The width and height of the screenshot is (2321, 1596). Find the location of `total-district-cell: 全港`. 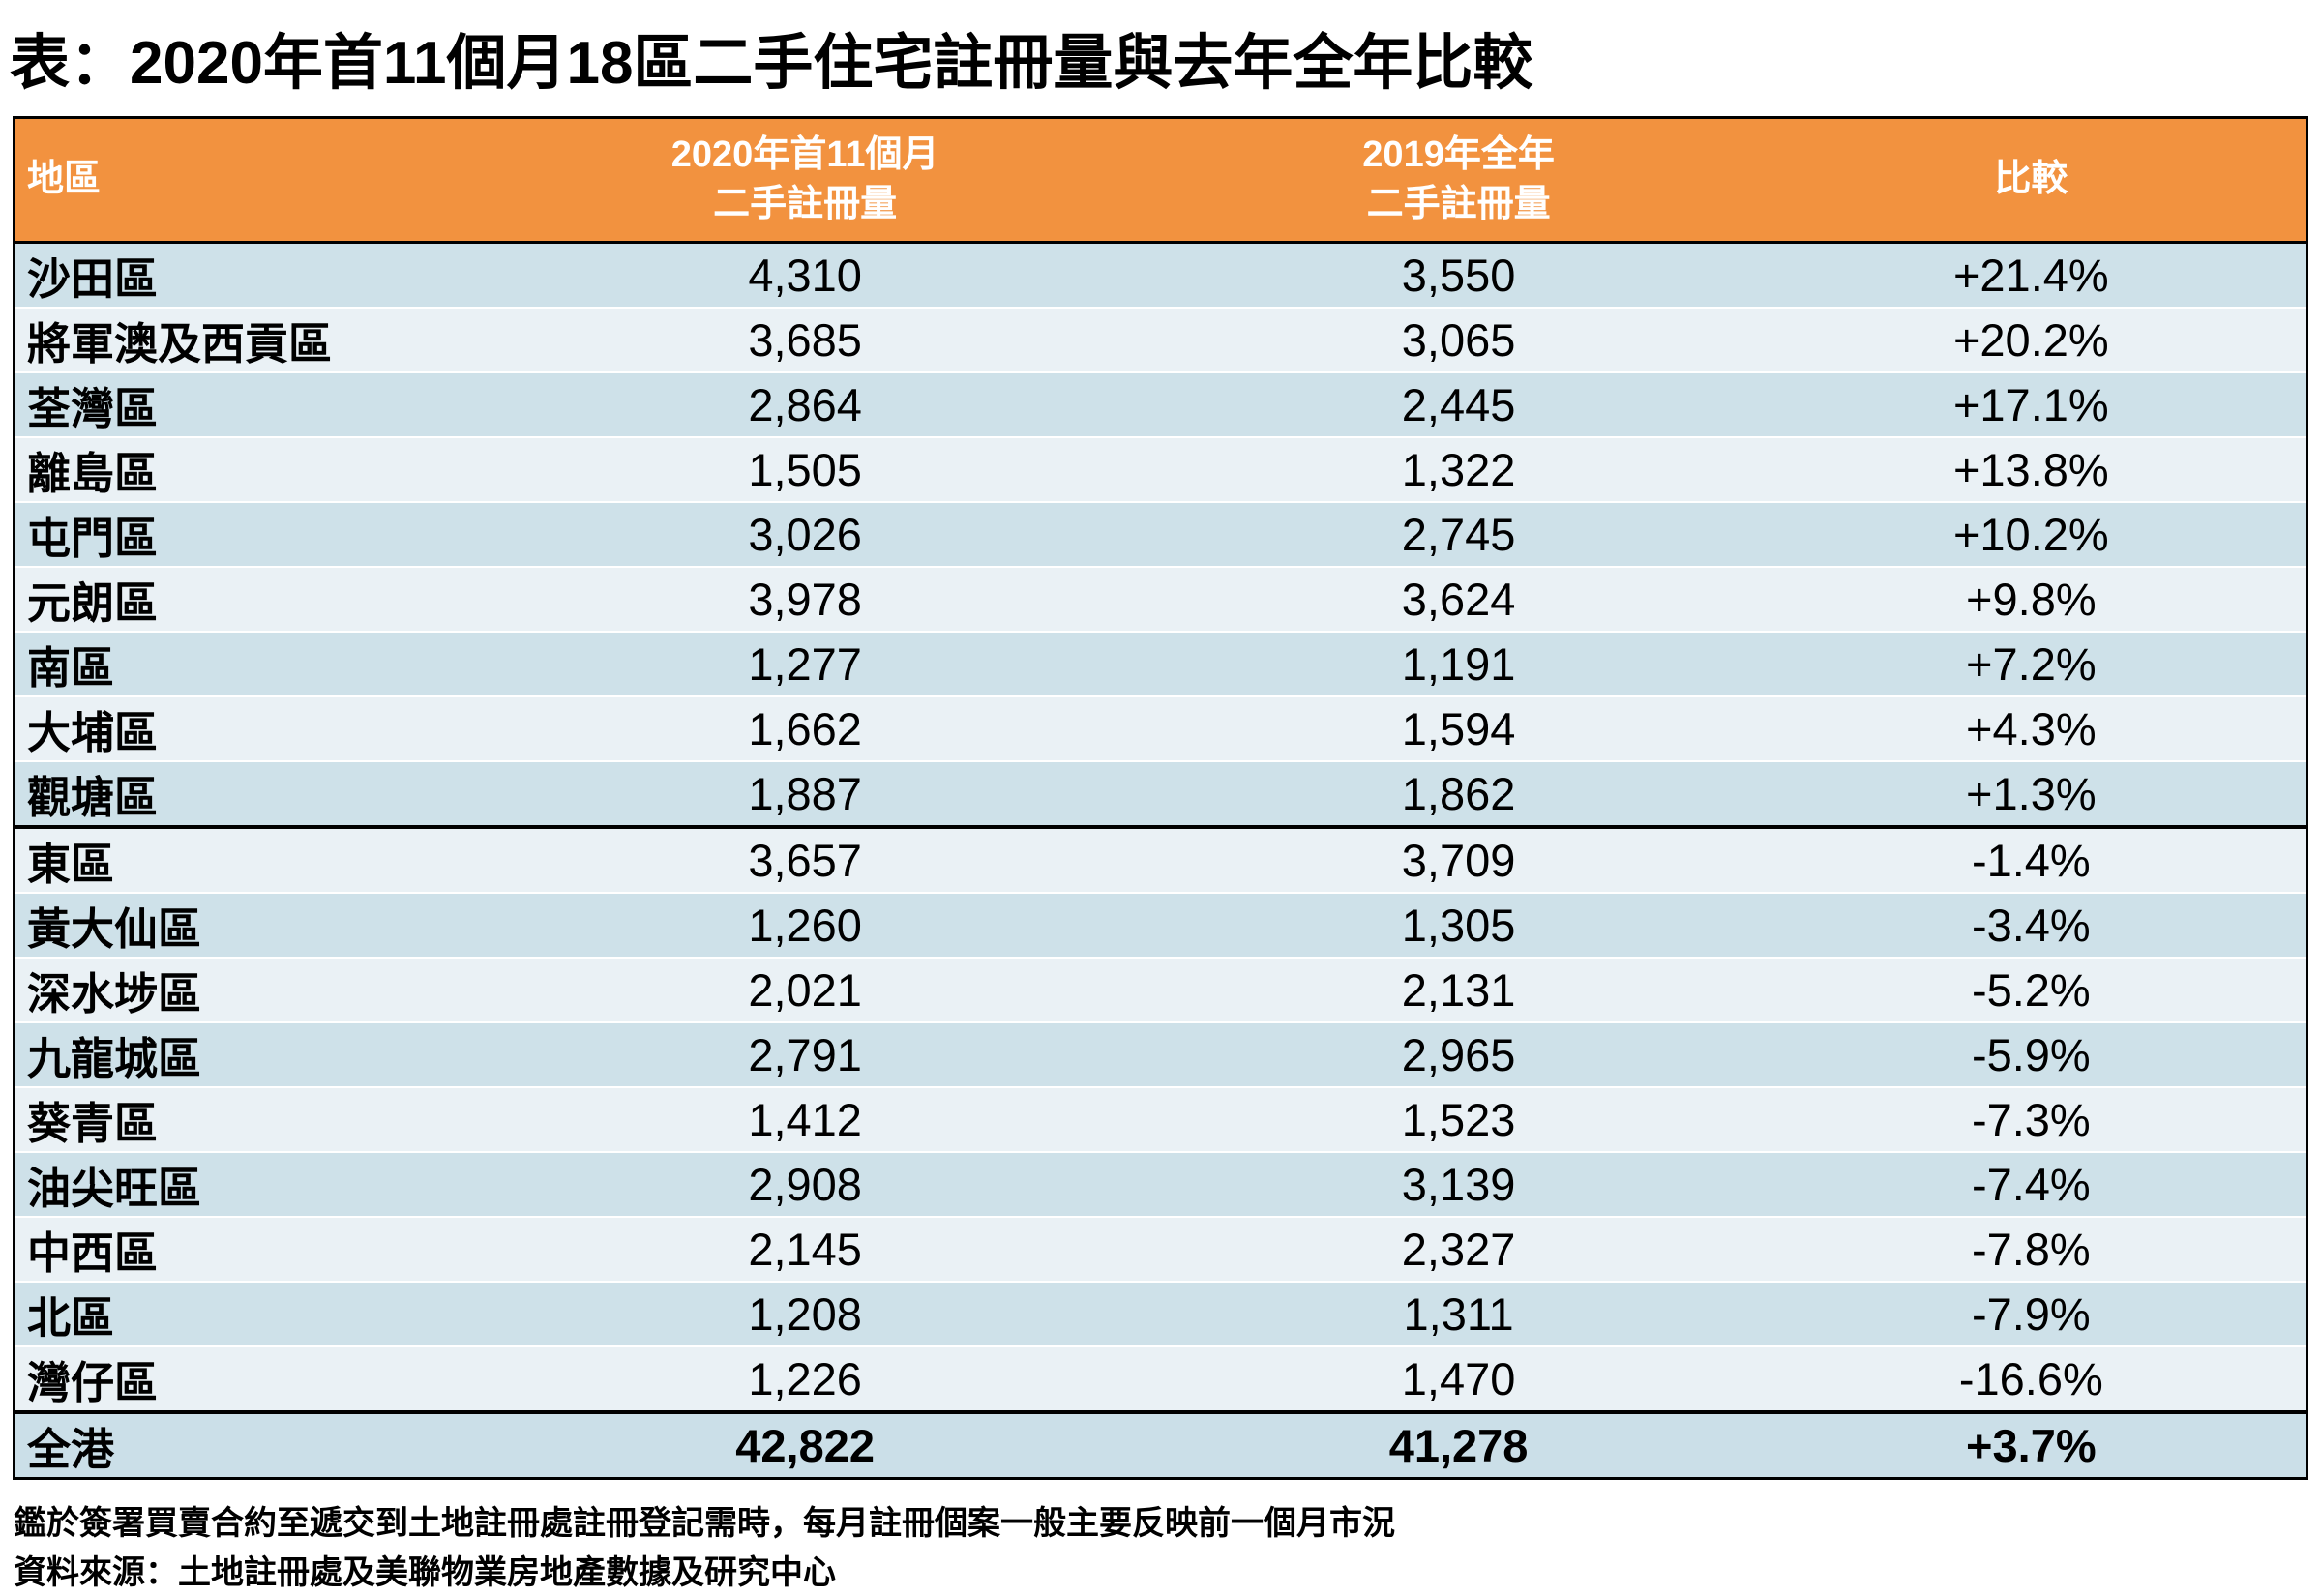

total-district-cell: 全港 is located at coordinates (232, 1444).